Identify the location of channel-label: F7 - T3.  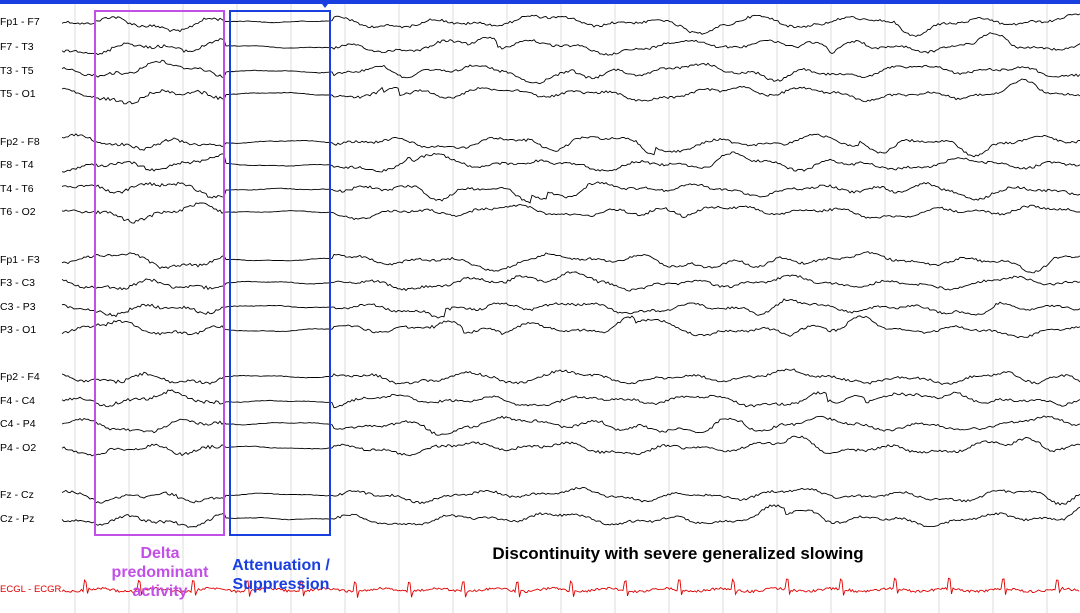
(17, 47).